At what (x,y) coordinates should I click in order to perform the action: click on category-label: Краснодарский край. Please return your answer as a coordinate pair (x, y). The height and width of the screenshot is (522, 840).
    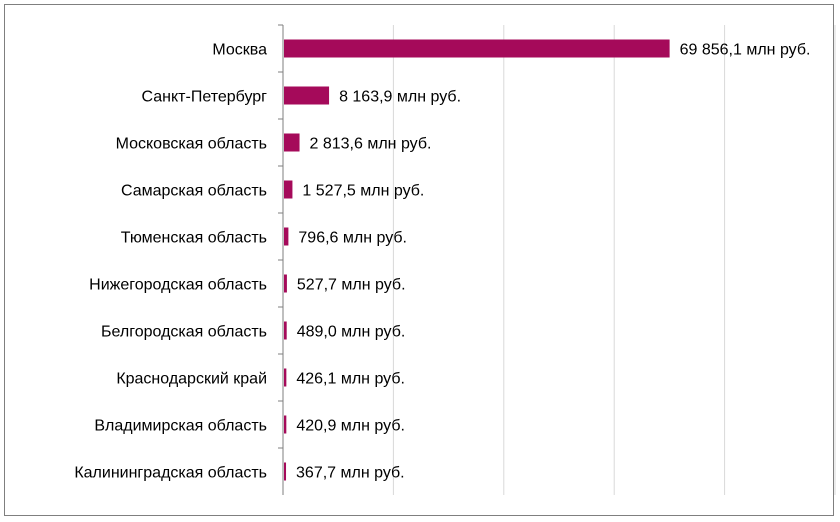
    Looking at the image, I should click on (191, 379).